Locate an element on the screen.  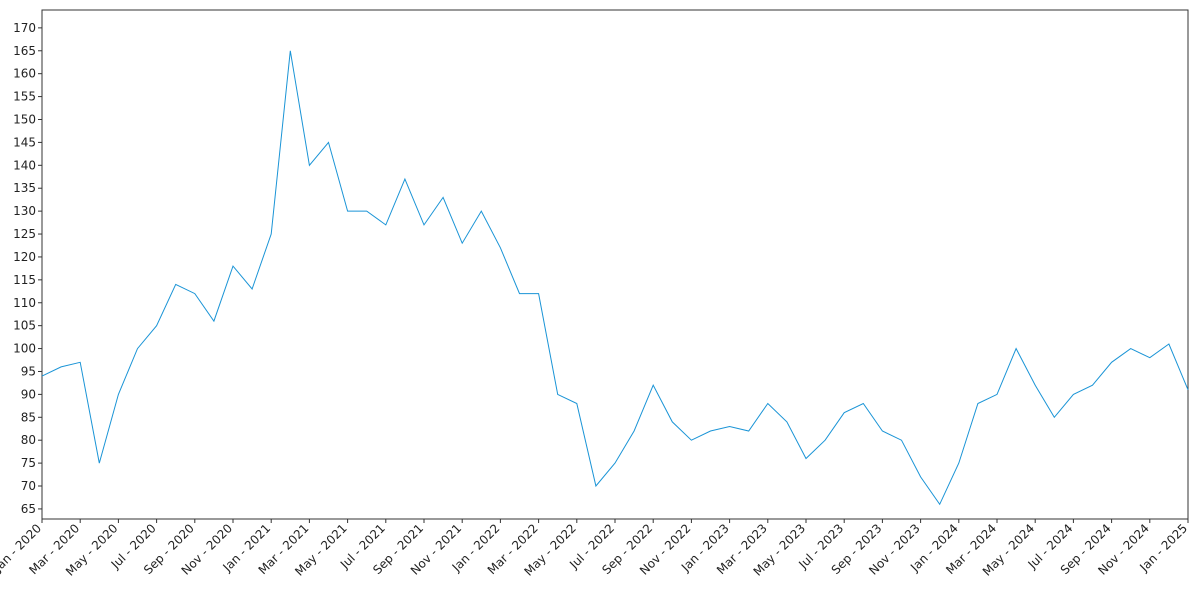
y-tick-label: 125 is located at coordinates (24, 234).